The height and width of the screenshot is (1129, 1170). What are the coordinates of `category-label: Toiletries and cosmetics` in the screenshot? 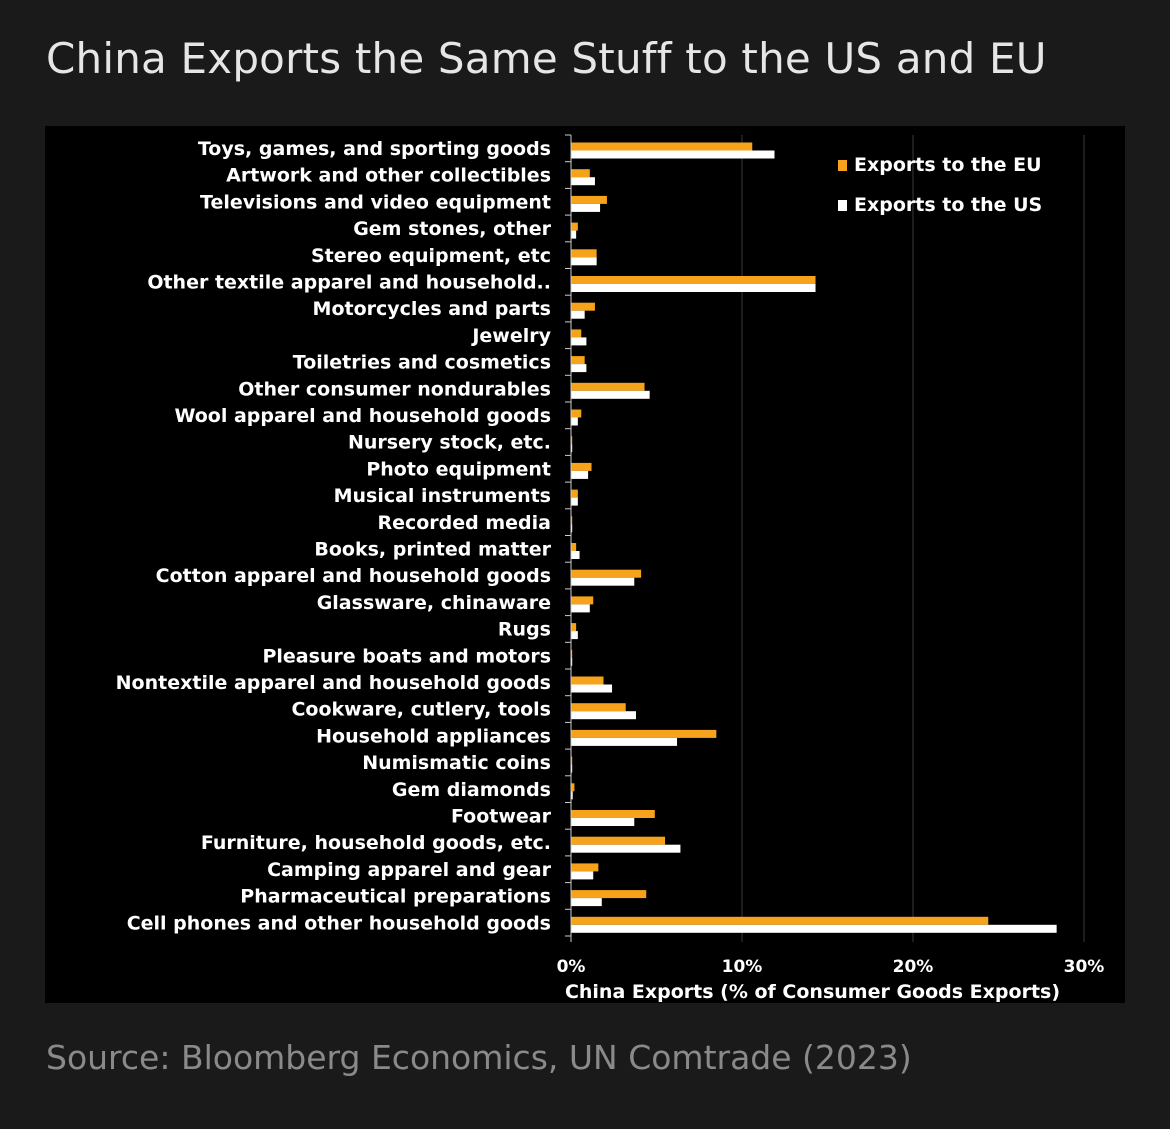 It's located at (422, 363).